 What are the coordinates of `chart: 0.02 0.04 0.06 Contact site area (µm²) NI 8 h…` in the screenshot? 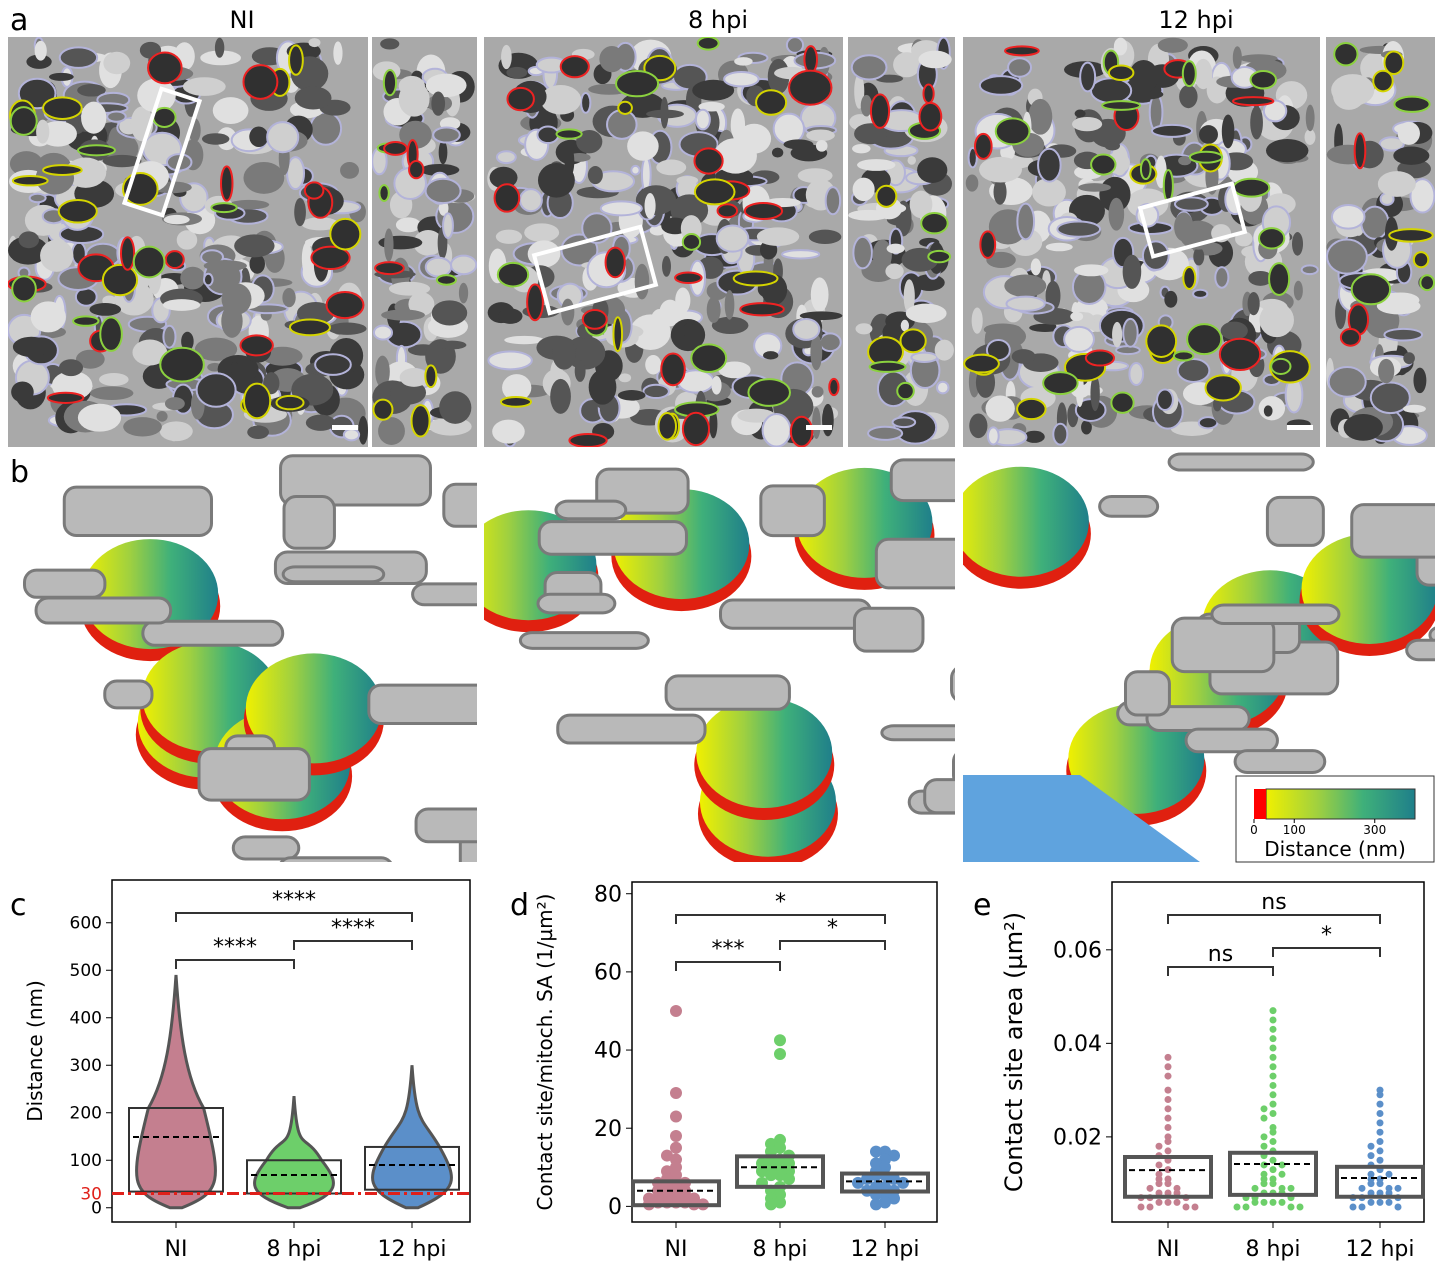 It's located at (1212, 1071).